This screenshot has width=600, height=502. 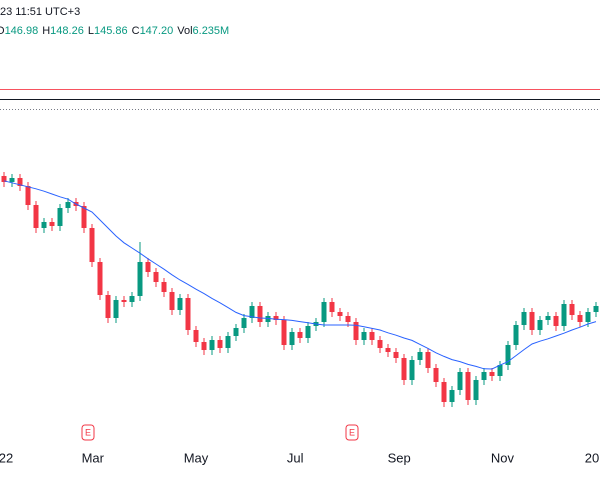 I want to click on x-tick-label: 20, so click(x=592, y=457).